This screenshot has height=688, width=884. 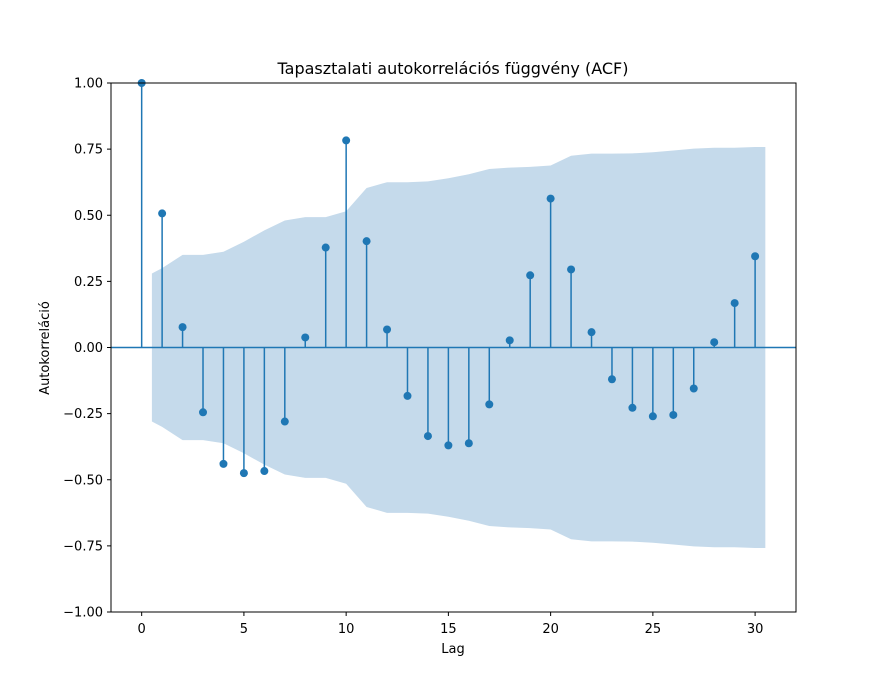 I want to click on y-tick-label: 0.75, so click(x=88, y=150).